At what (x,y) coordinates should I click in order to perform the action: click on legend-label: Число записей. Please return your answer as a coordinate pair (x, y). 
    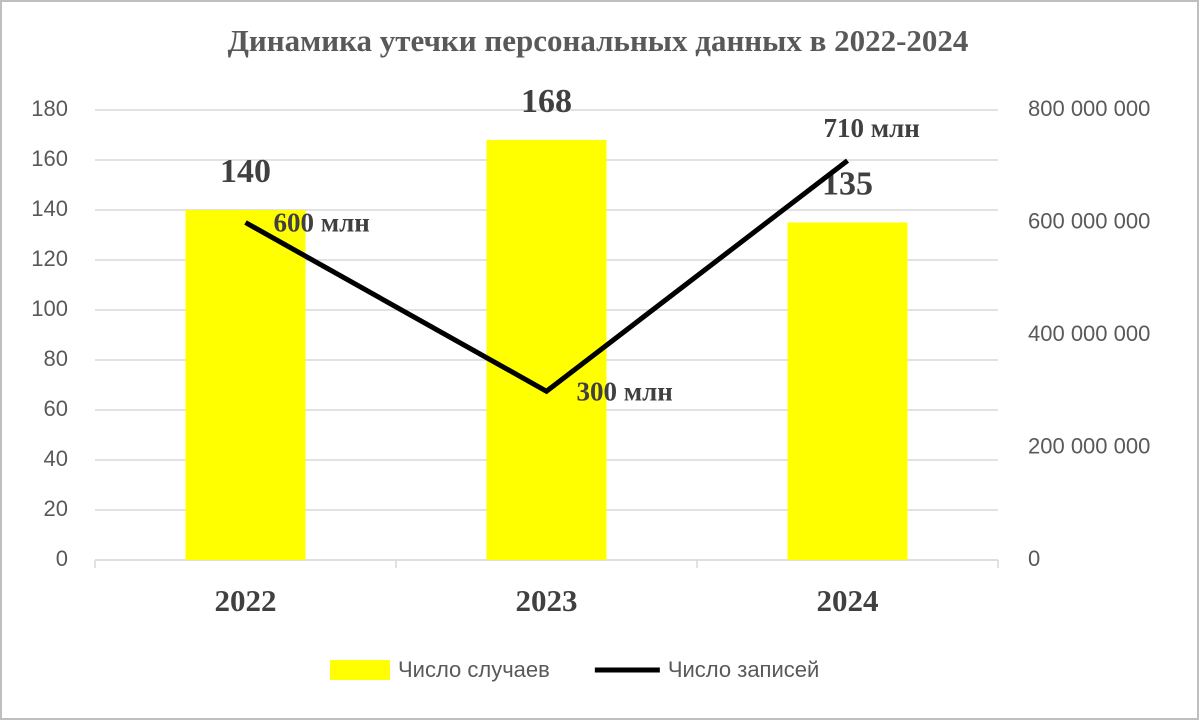
    Looking at the image, I should click on (743, 669).